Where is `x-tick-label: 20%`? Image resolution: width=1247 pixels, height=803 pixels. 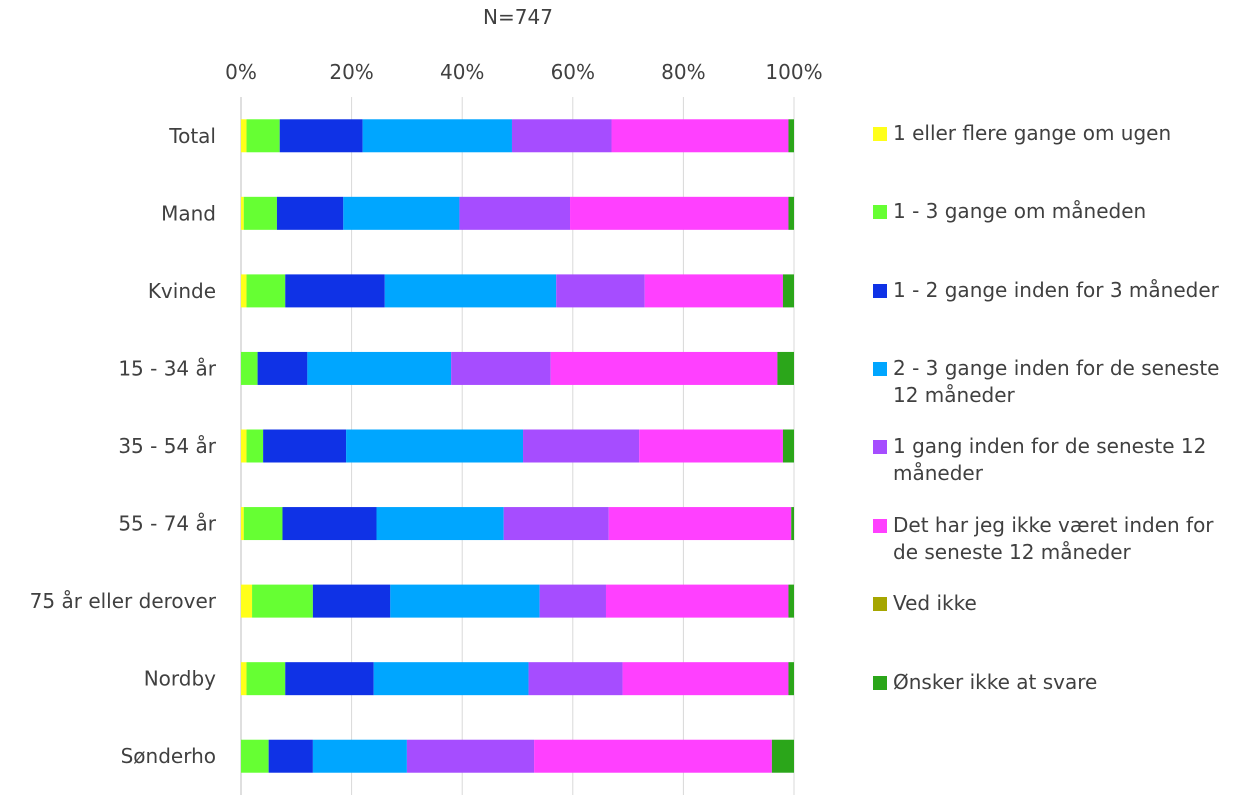 x-tick-label: 20% is located at coordinates (351, 72).